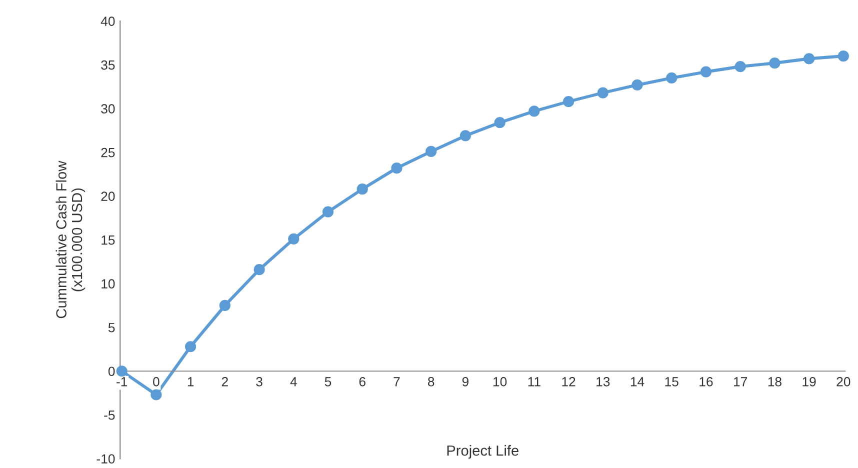  I want to click on y-tick-label: 40, so click(107, 21).